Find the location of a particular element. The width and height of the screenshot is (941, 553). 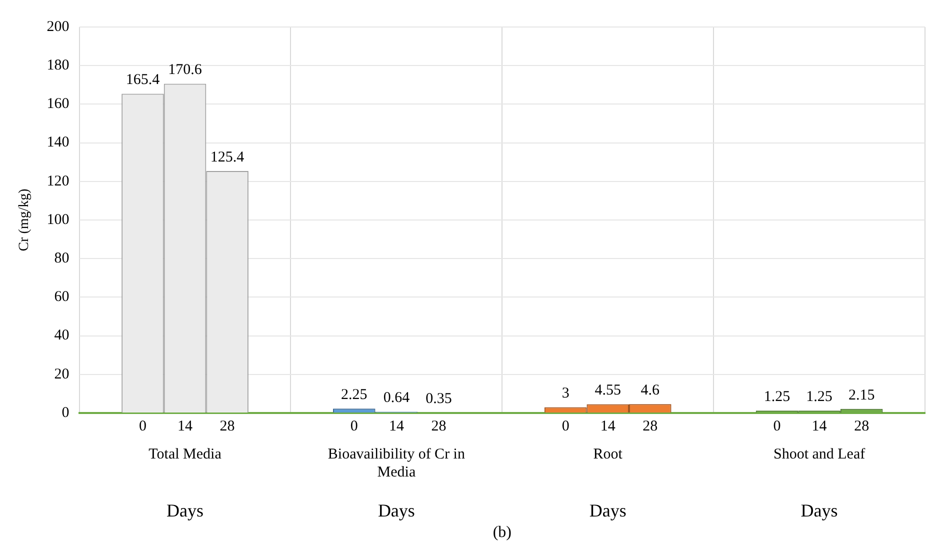

x-tick-label: Root is located at coordinates (608, 454).